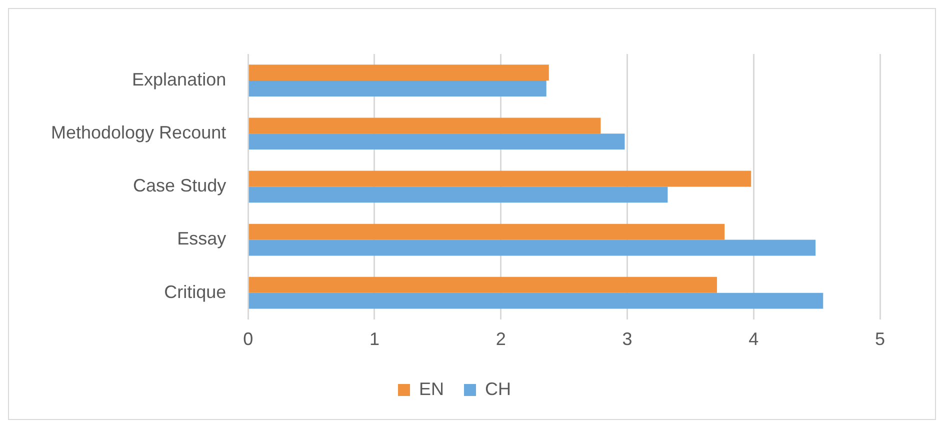 This screenshot has width=944, height=426. What do you see at coordinates (195, 292) in the screenshot?
I see `y-tick-label: Critique` at bounding box center [195, 292].